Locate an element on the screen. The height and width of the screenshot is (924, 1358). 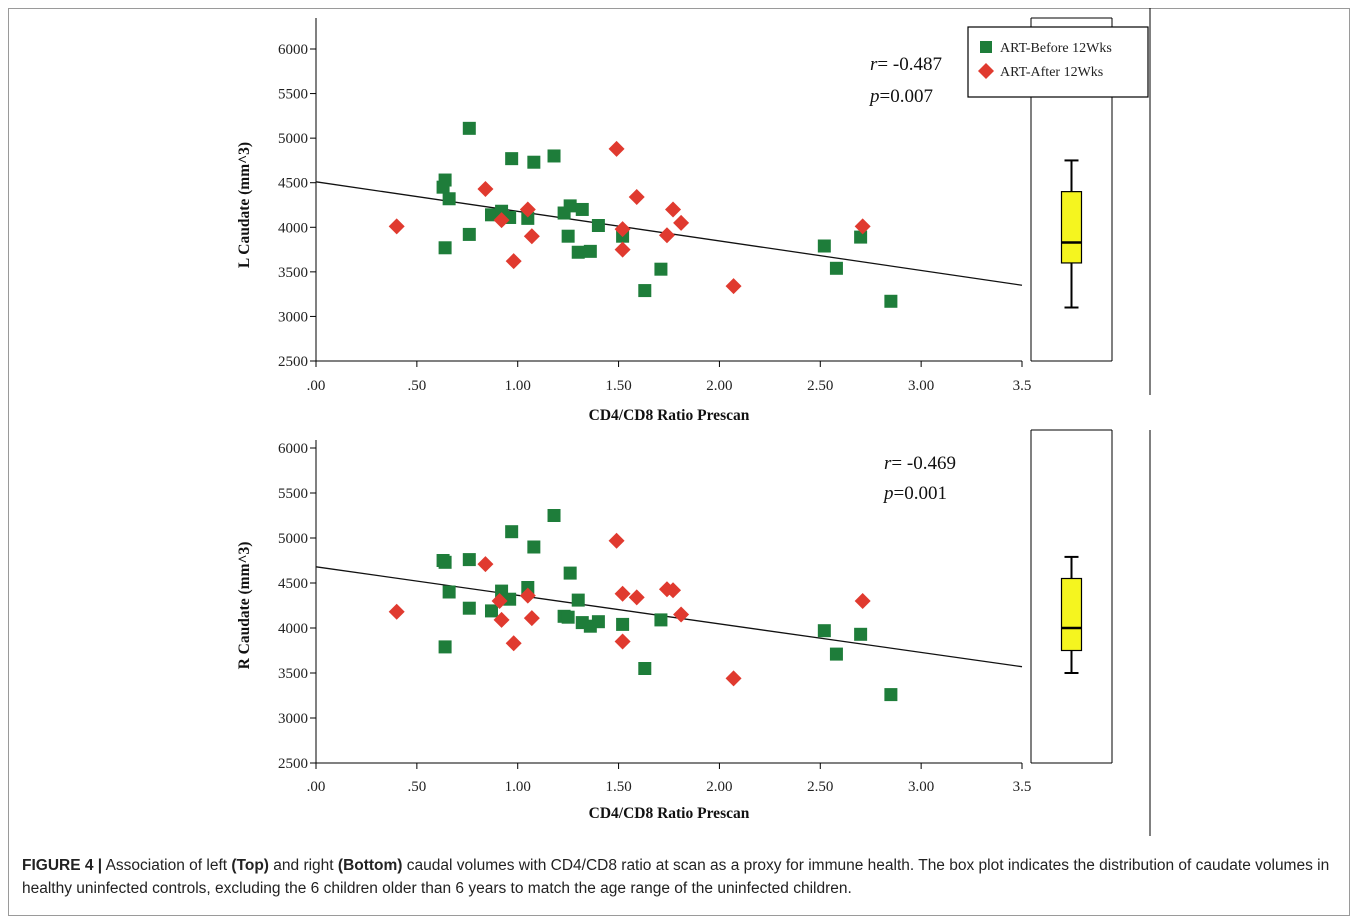
legend-marker-diamond is located at coordinates (986, 71).